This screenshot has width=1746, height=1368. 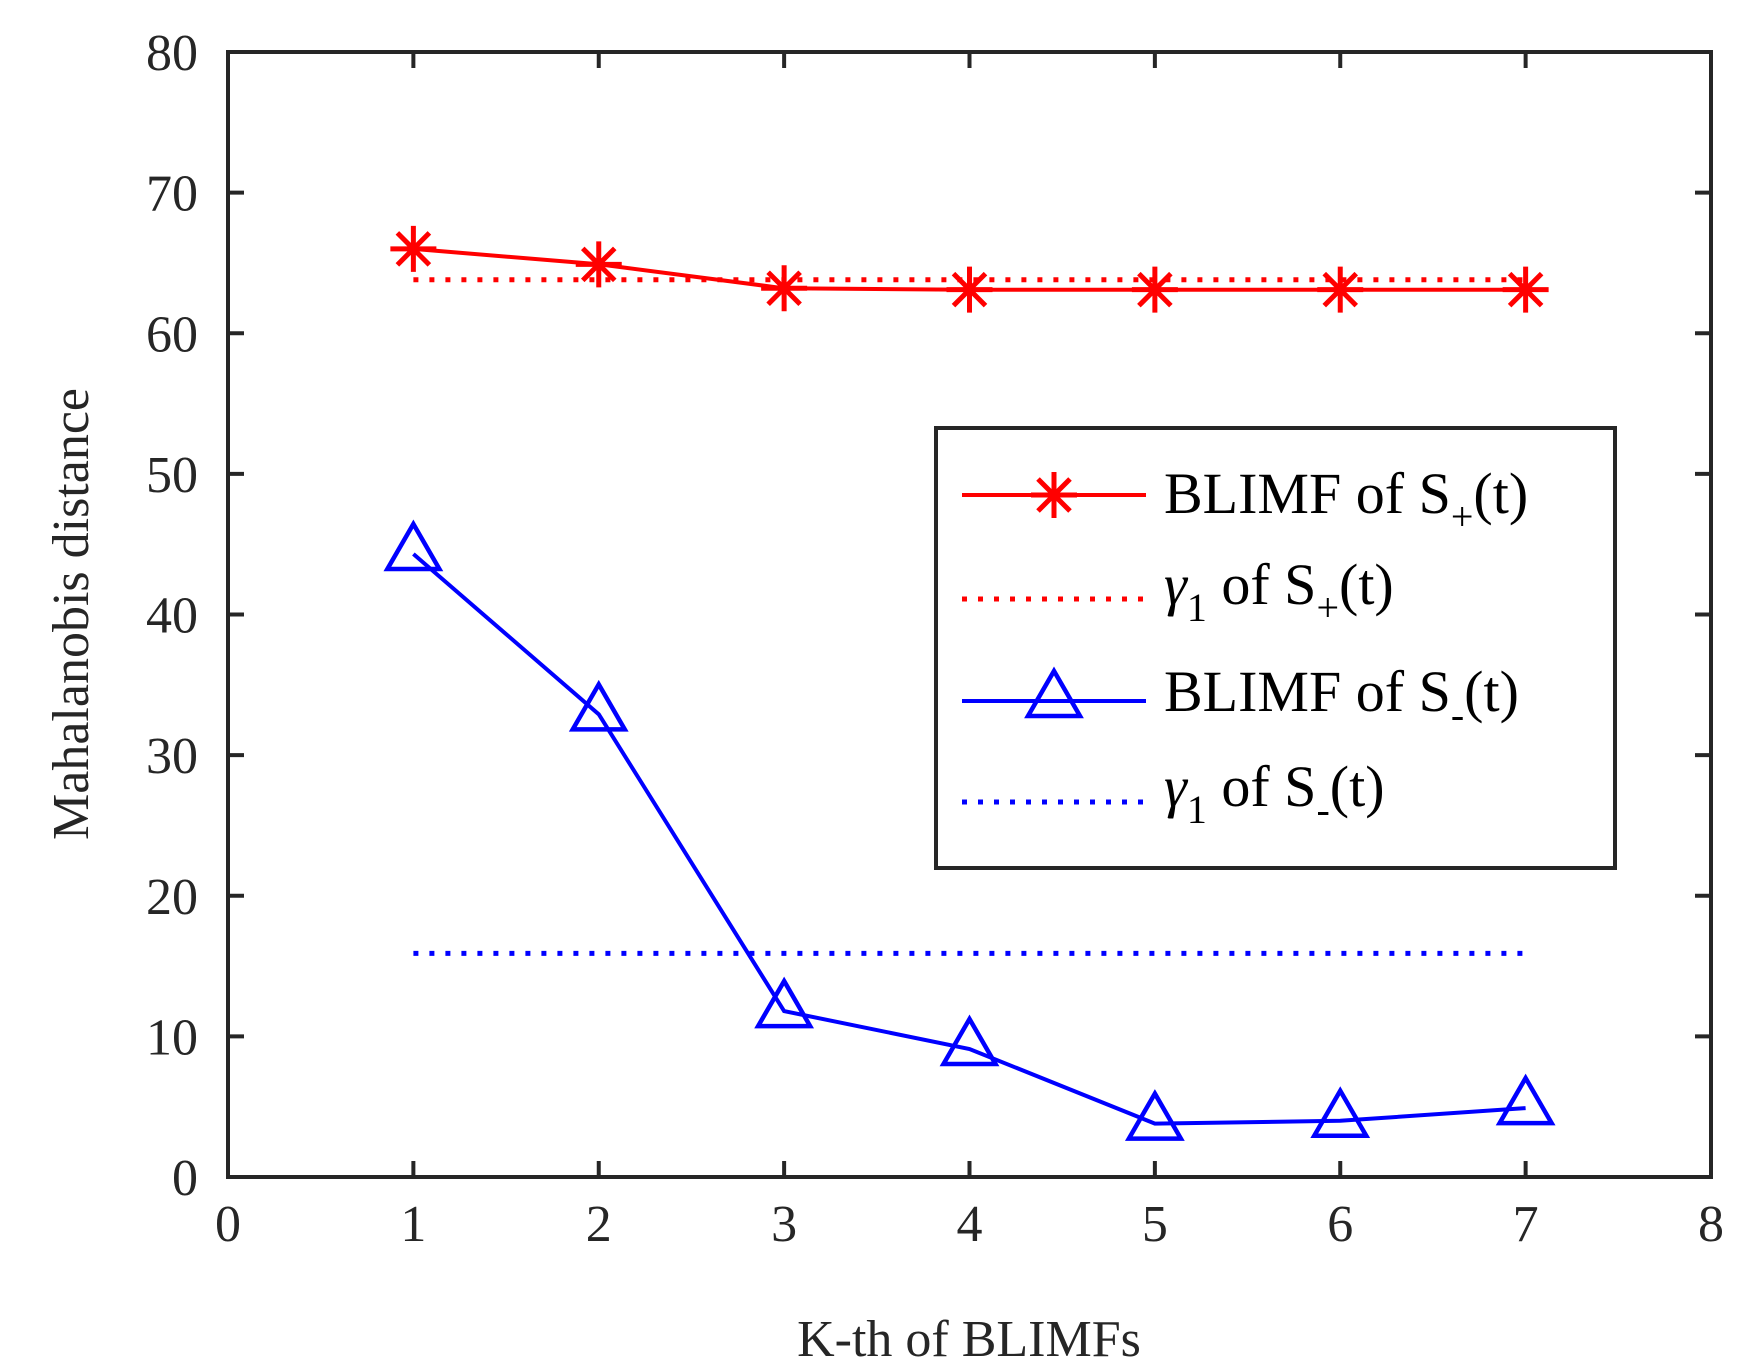 I want to click on legend-label-blimf-plus: BLIMF of S+(t), so click(x=1346, y=500).